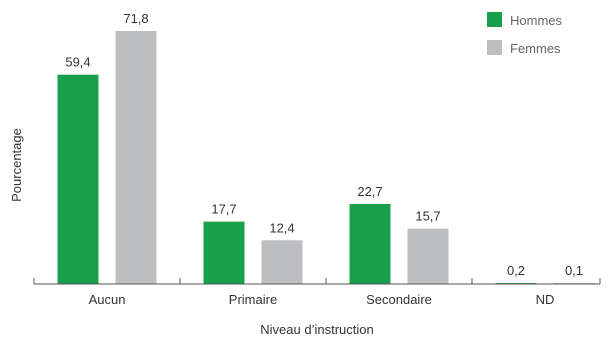  I want to click on value-label-secondaire-femmes: 15,7, so click(427, 216).